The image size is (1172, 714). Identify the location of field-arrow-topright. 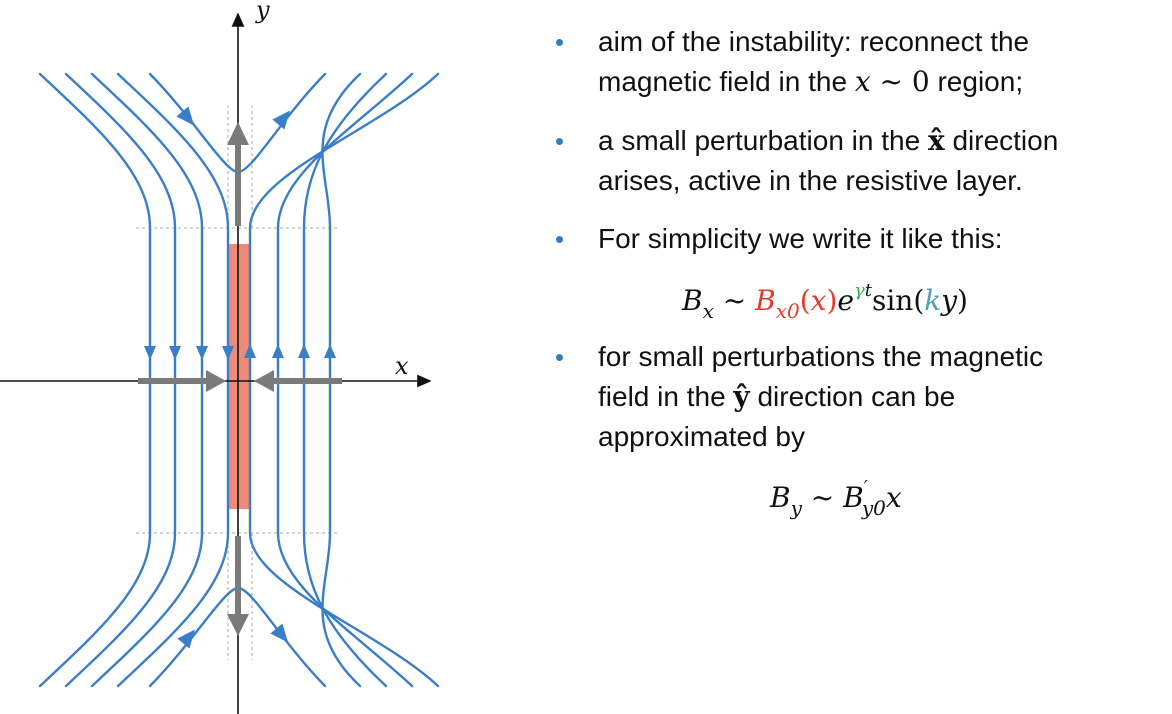
(281, 120).